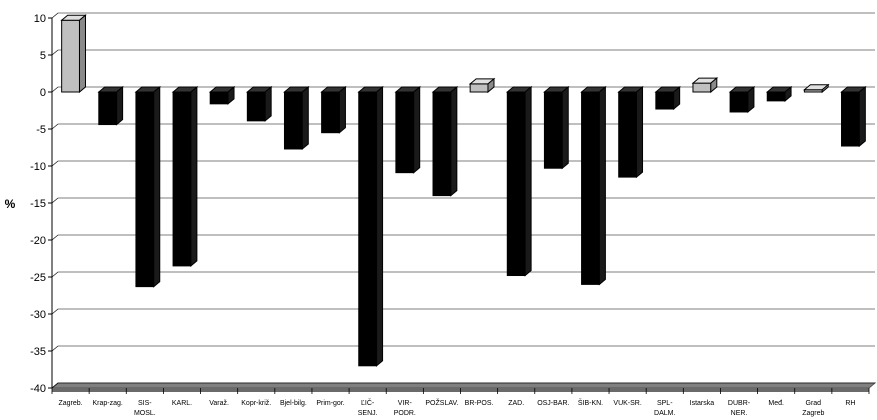 The image size is (877, 420). What do you see at coordinates (38, 352) in the screenshot?
I see `y-tick-label: -35` at bounding box center [38, 352].